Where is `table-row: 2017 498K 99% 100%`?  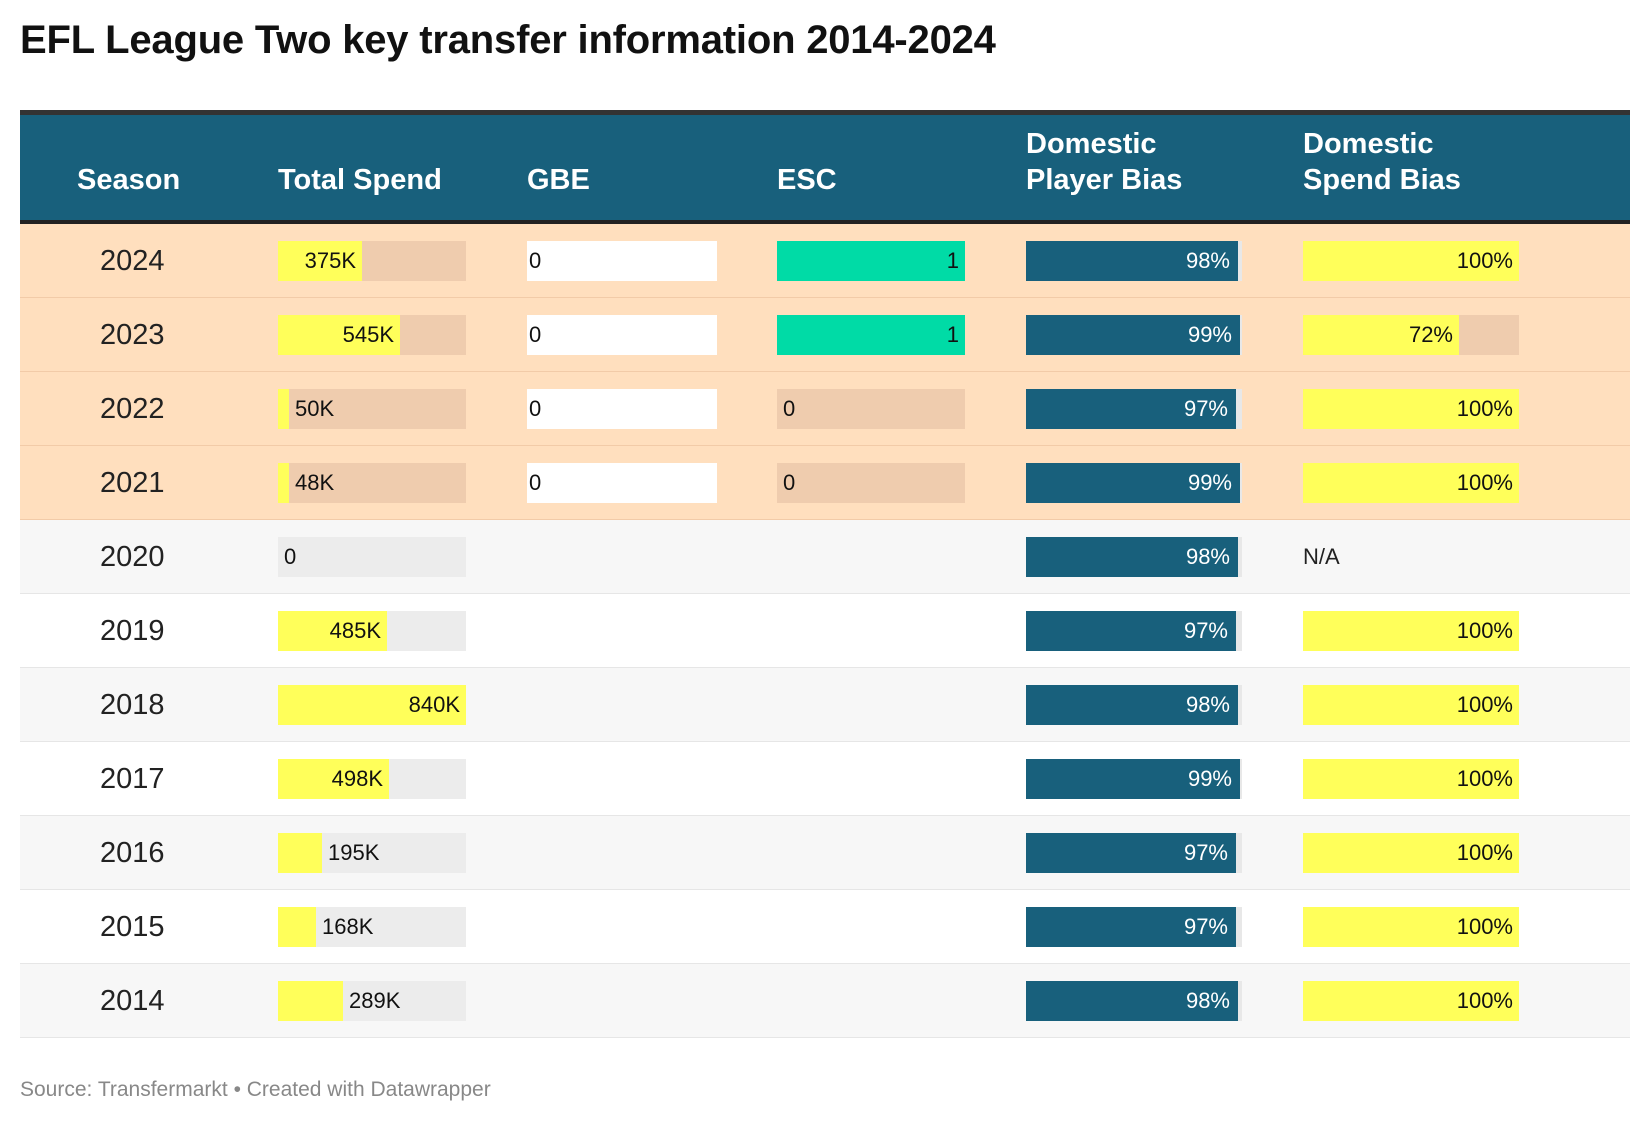 table-row: 2017 498K 99% 100% is located at coordinates (825, 779).